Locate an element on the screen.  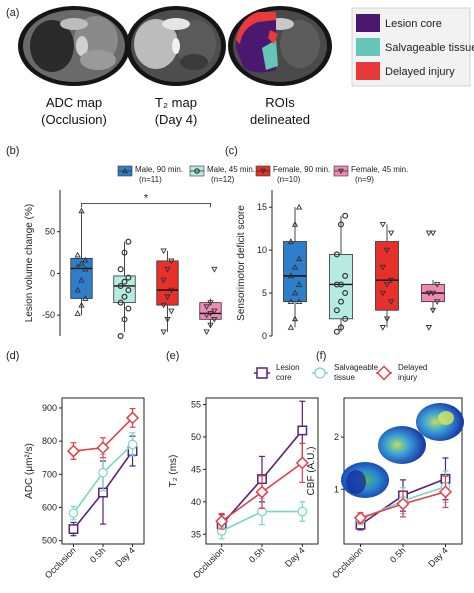
y-tick-label: 700 is located at coordinates (49, 474).